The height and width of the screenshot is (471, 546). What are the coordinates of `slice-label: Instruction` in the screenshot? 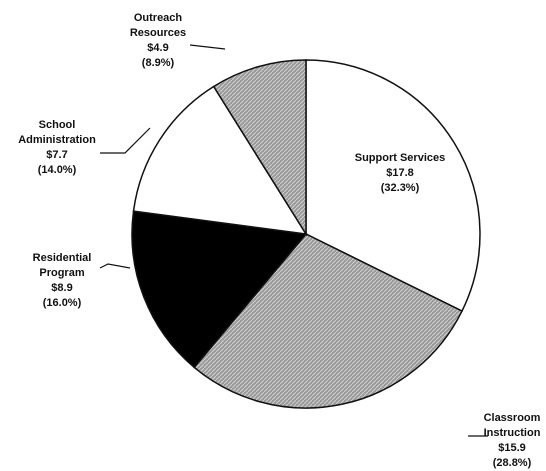 It's located at (512, 433).